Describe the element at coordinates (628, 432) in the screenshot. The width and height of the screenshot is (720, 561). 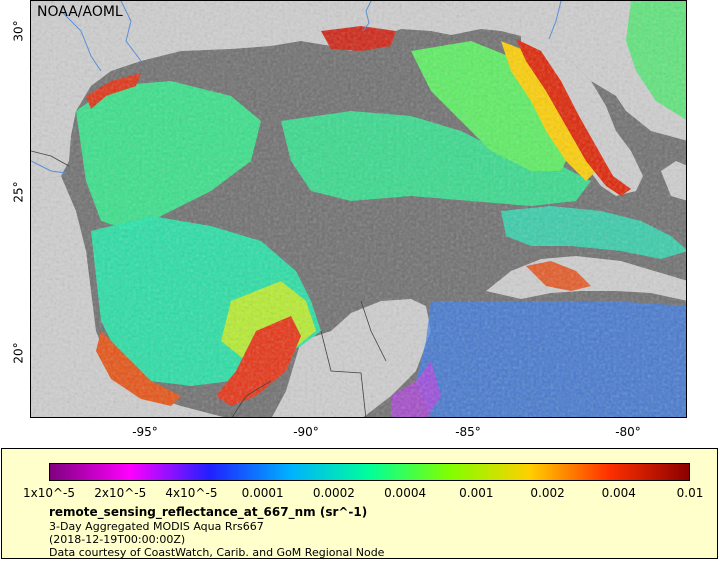
I see `x-tick: -80°` at that location.